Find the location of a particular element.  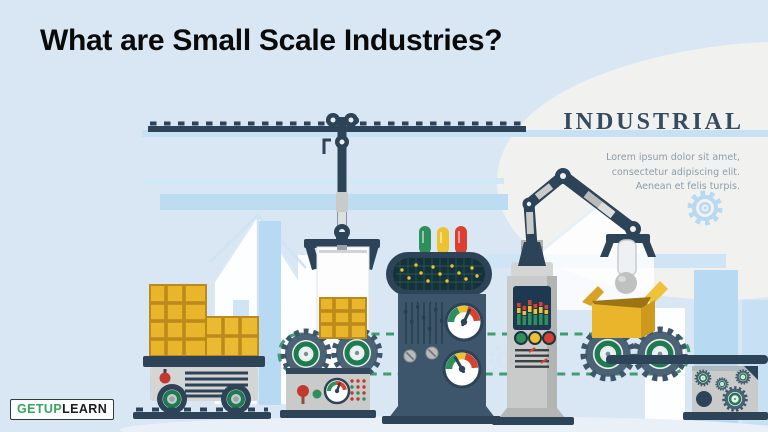

tagline-line: Aenean et felis turpis. is located at coordinates (687, 186).